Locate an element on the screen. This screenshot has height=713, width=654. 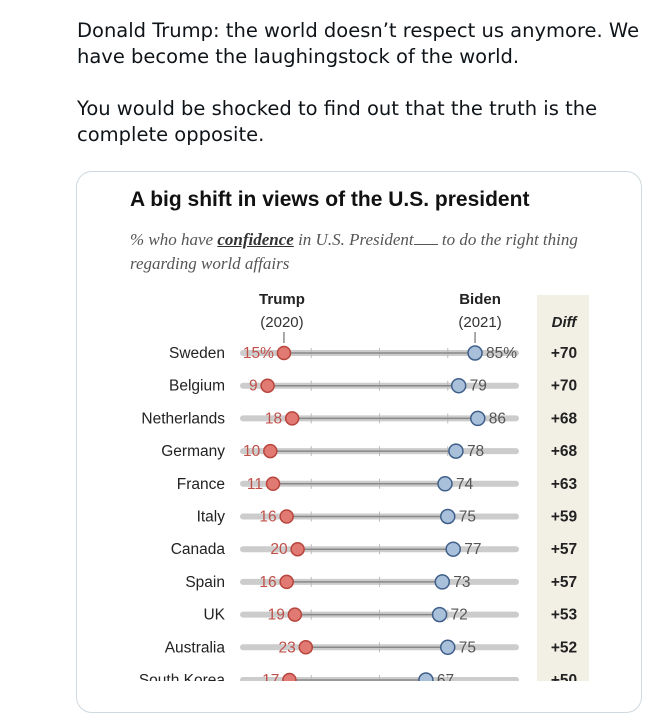
country-label: Italy is located at coordinates (211, 517).